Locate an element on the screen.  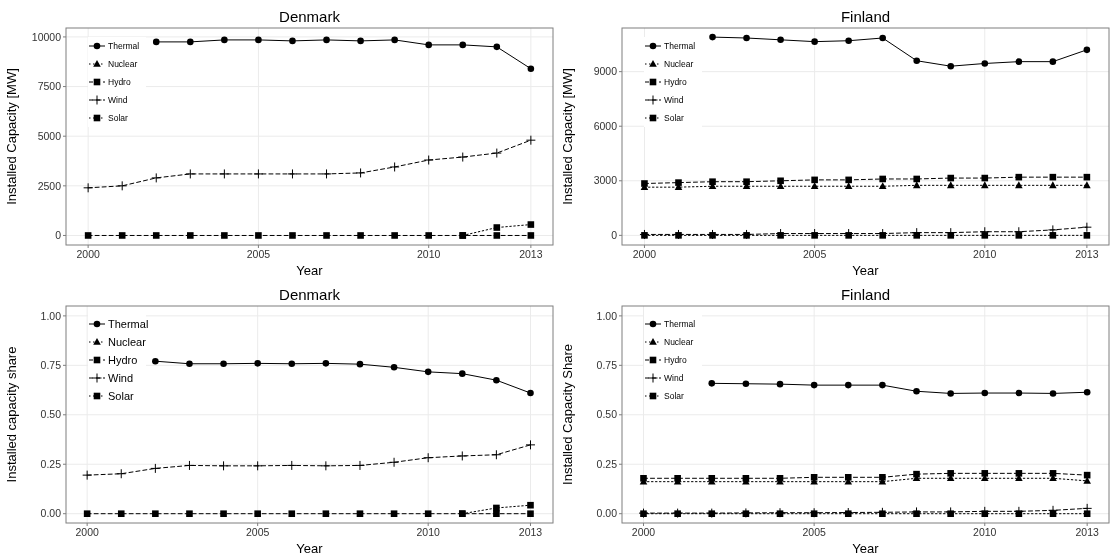
y-tick-label: 2500 is located at coordinates (49, 185).